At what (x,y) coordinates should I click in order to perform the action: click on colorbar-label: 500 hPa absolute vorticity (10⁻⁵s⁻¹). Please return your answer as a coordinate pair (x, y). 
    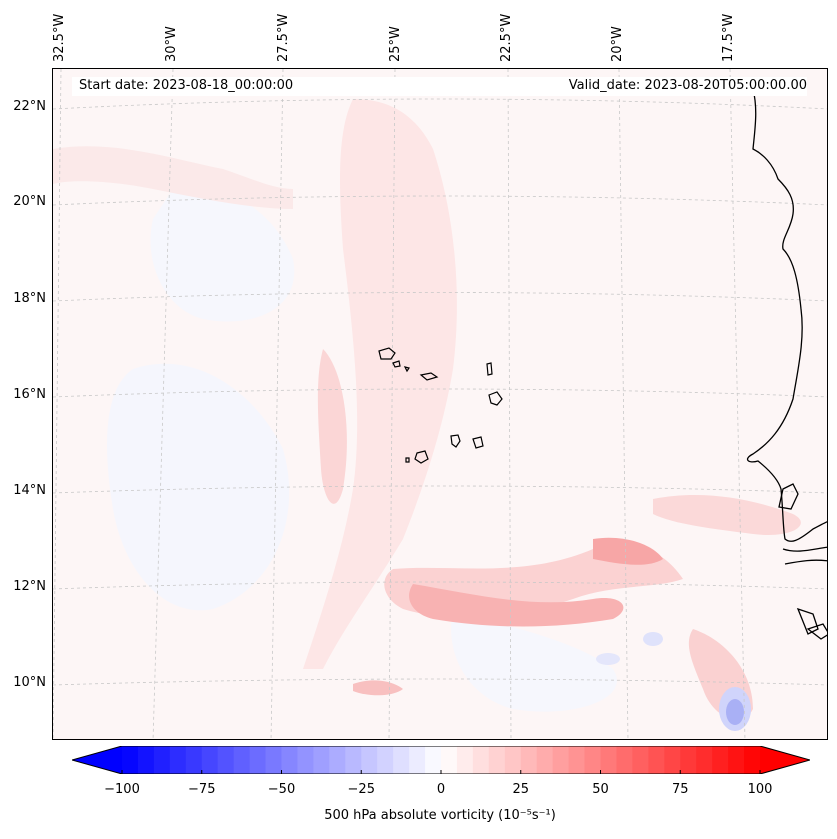
    Looking at the image, I should click on (440, 815).